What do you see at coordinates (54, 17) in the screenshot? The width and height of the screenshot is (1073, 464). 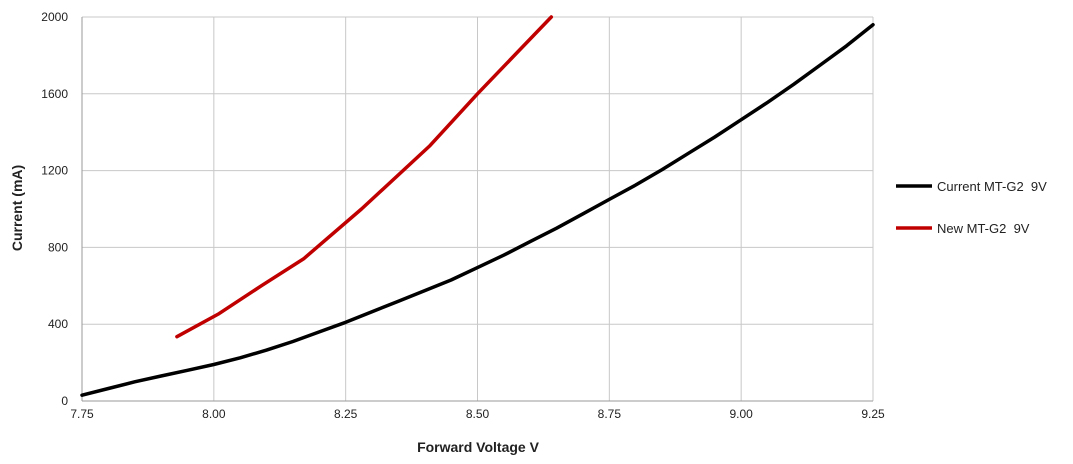 I see `y-tick-label: 2000` at bounding box center [54, 17].